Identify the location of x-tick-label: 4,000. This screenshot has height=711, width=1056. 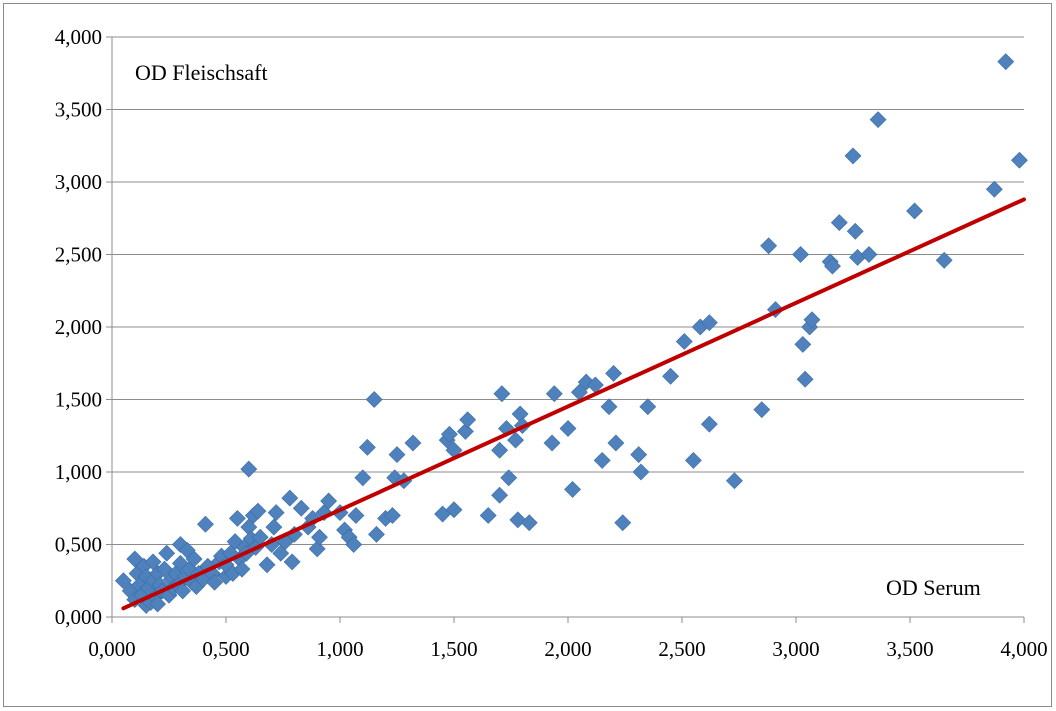
(1023, 649).